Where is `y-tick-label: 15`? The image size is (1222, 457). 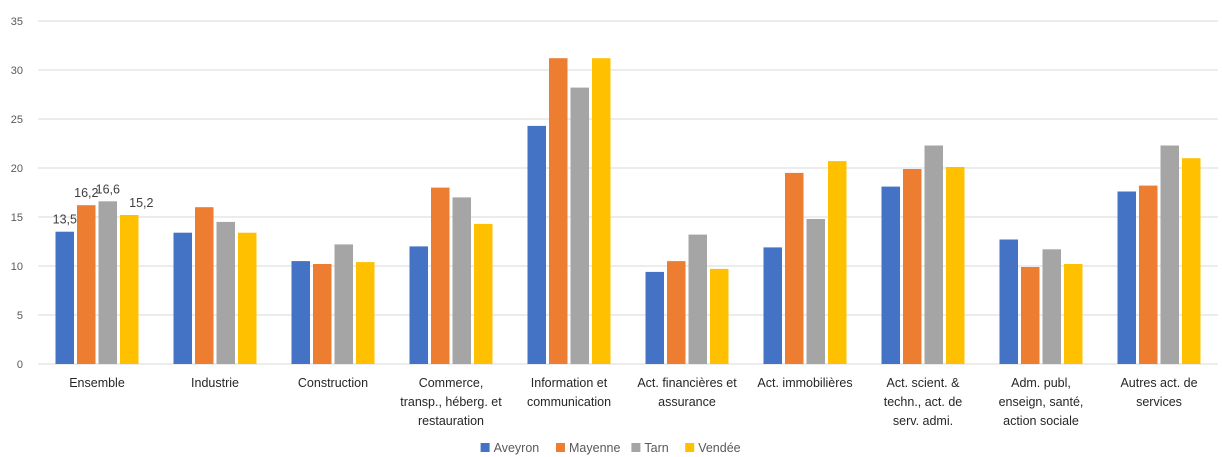
y-tick-label: 15 is located at coordinates (17, 218).